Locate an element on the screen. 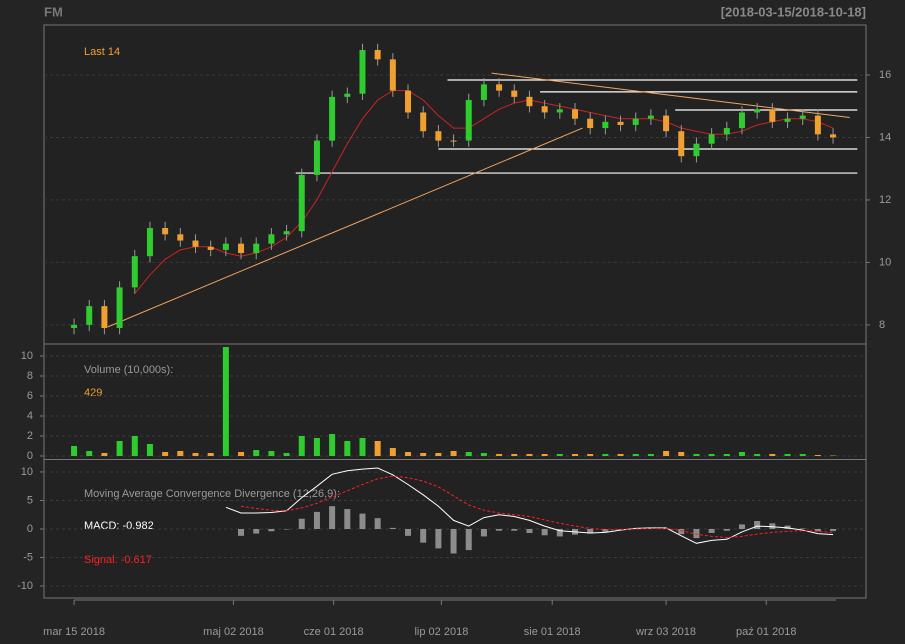 This screenshot has width=905, height=644. signal-label: Signal: -0.617 is located at coordinates (118, 560).